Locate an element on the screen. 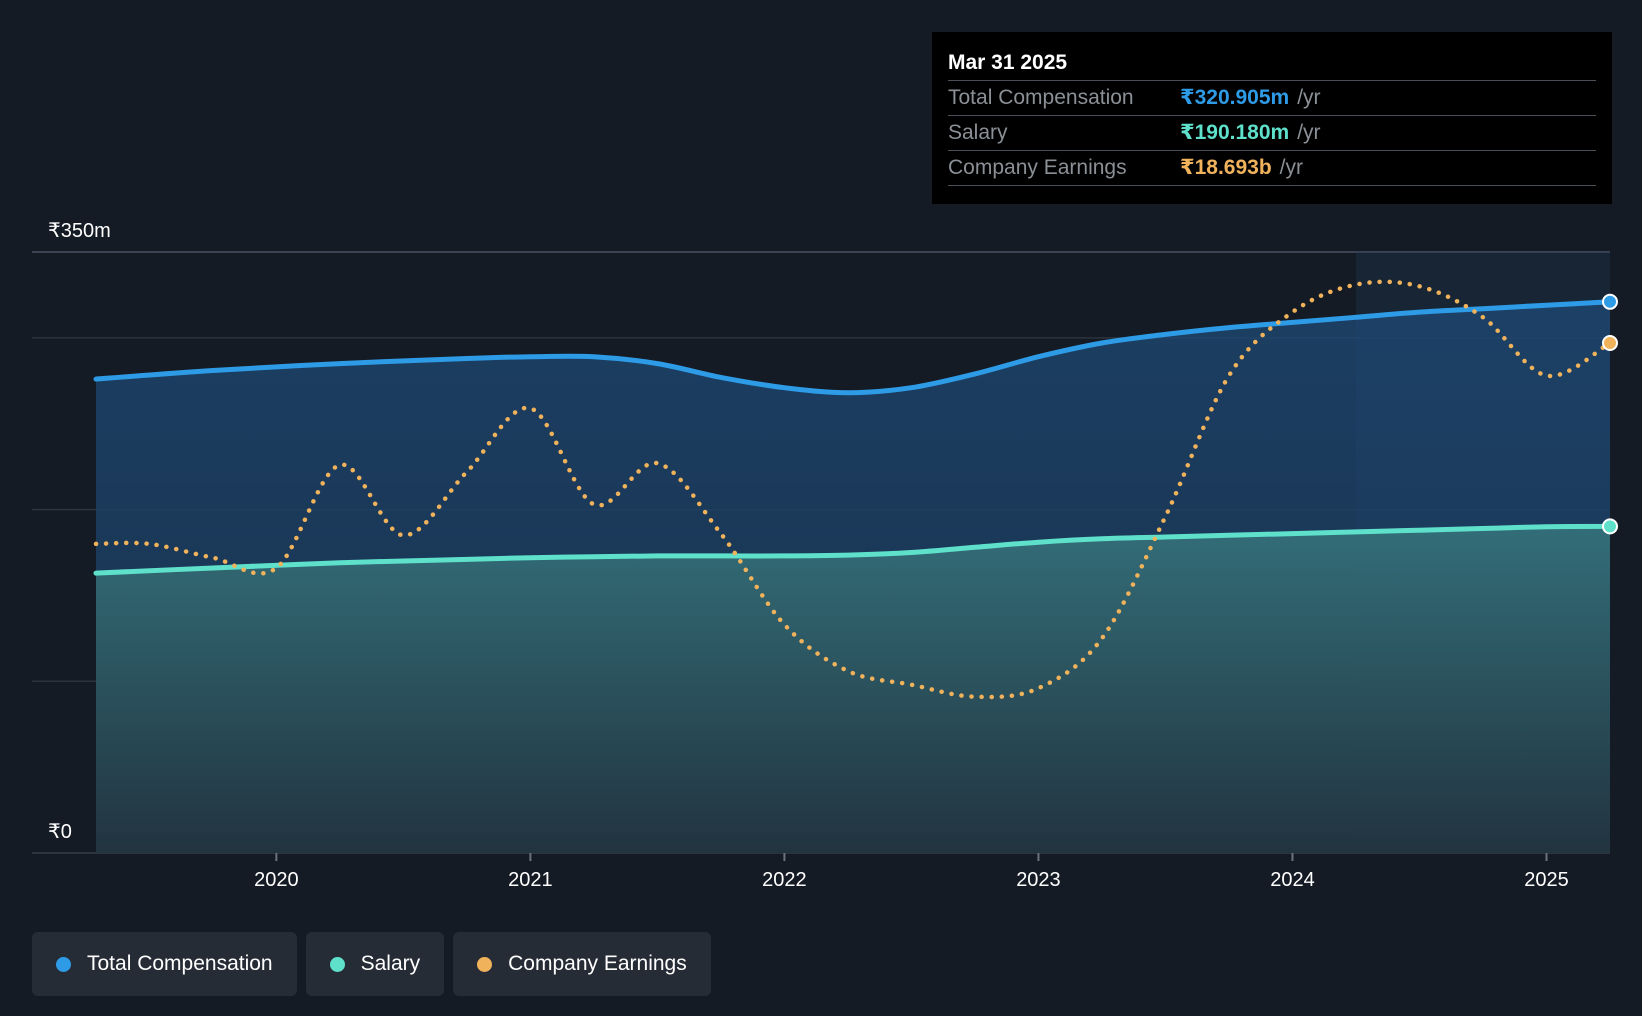 Image resolution: width=1642 pixels, height=1016 pixels. x-tick-label: 2021 is located at coordinates (530, 880).